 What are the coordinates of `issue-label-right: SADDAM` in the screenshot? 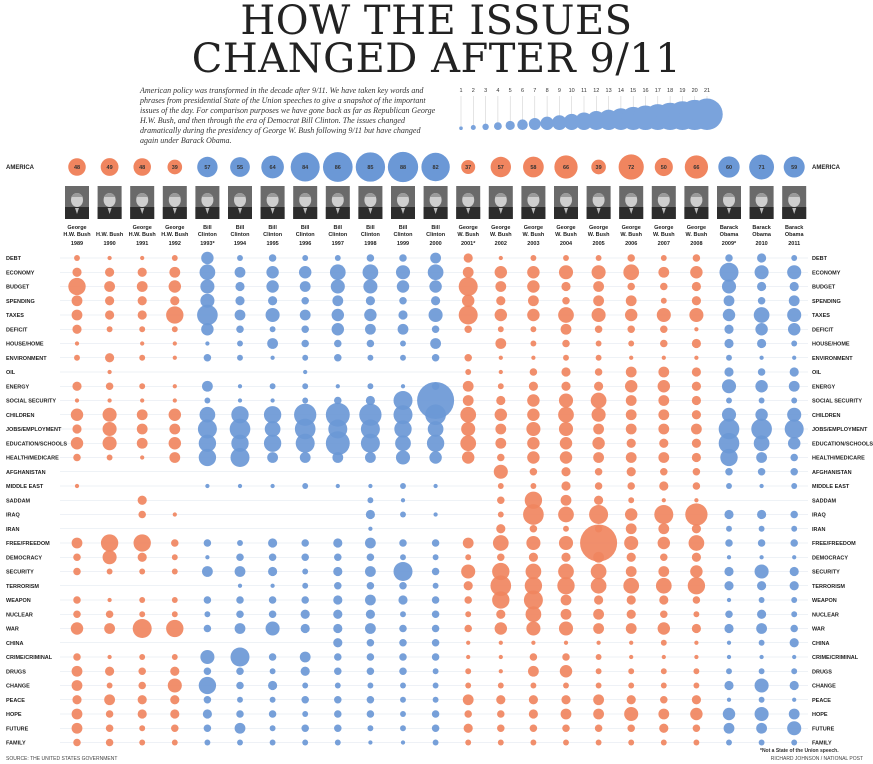 It's located at (824, 501).